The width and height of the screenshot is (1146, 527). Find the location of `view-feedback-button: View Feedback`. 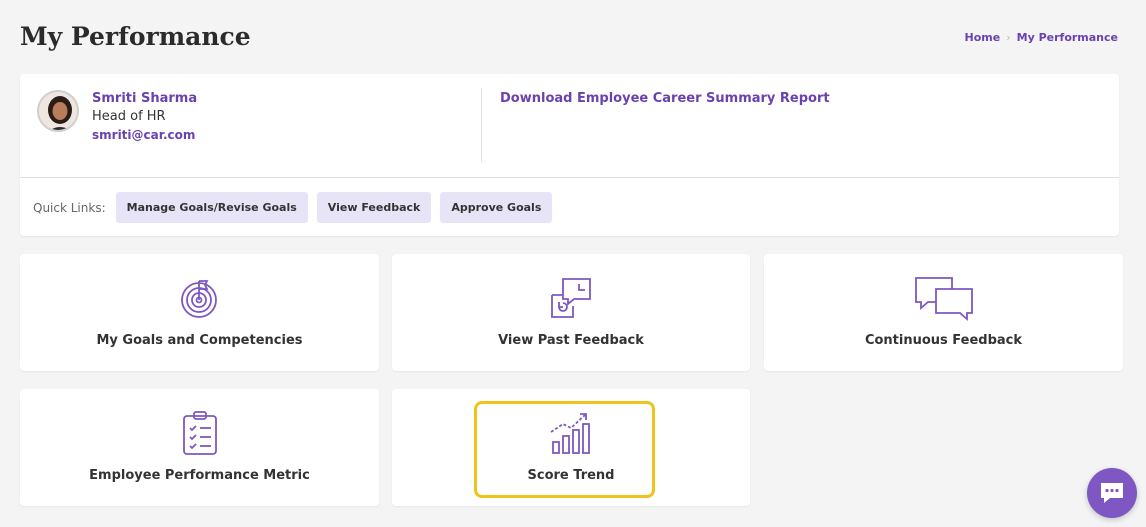

view-feedback-button: View Feedback is located at coordinates (374, 207).